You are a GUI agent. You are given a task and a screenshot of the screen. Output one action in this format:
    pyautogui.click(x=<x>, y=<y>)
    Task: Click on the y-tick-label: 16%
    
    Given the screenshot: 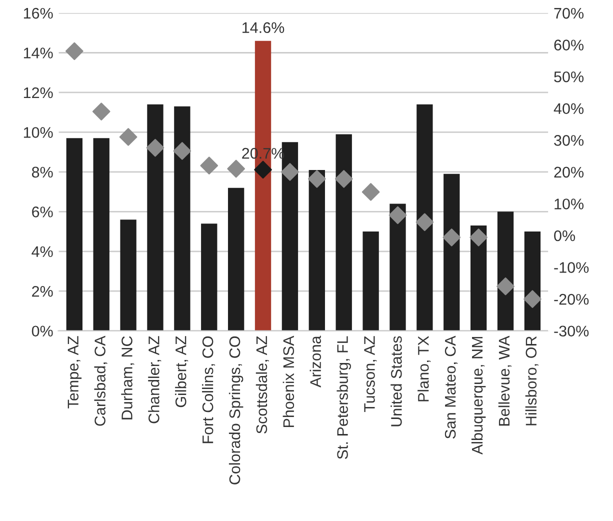 What is the action you would take?
    pyautogui.click(x=38, y=13)
    